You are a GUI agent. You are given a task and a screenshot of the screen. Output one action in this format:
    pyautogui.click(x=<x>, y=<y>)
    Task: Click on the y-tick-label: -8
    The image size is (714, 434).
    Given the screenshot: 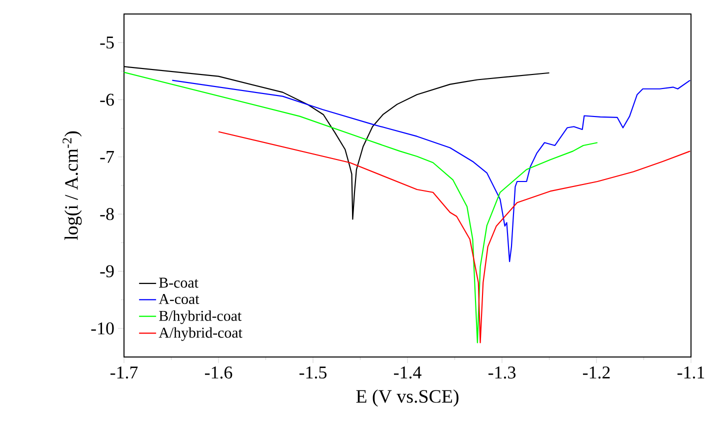 What is the action you would take?
    pyautogui.click(x=107, y=214)
    